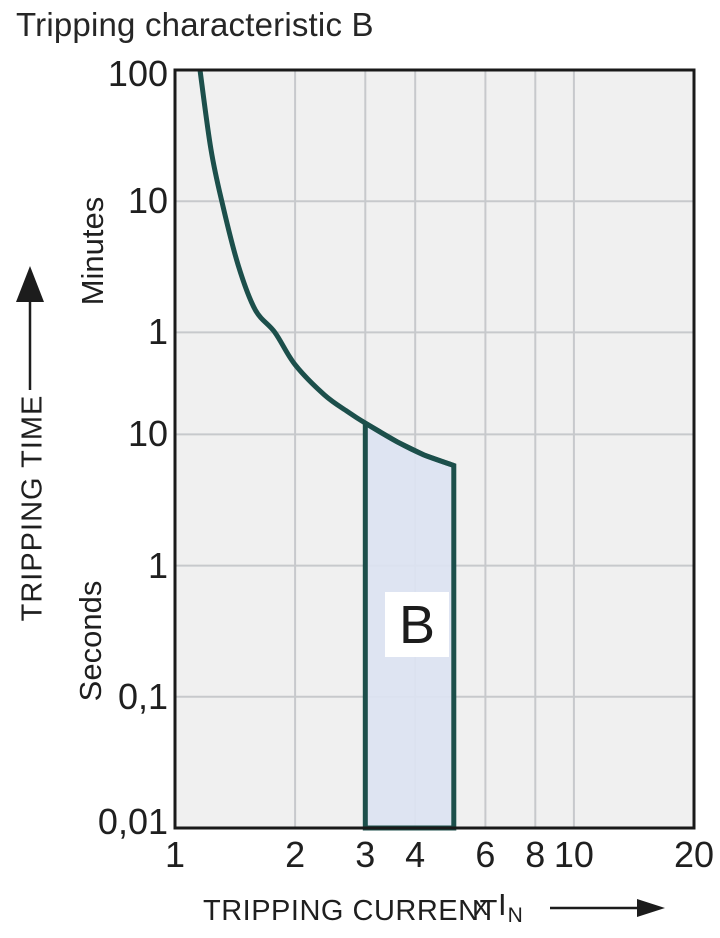 This screenshot has width=720, height=938. Describe the element at coordinates (30, 328) in the screenshot. I see `y-axis-arrow-icon` at that location.